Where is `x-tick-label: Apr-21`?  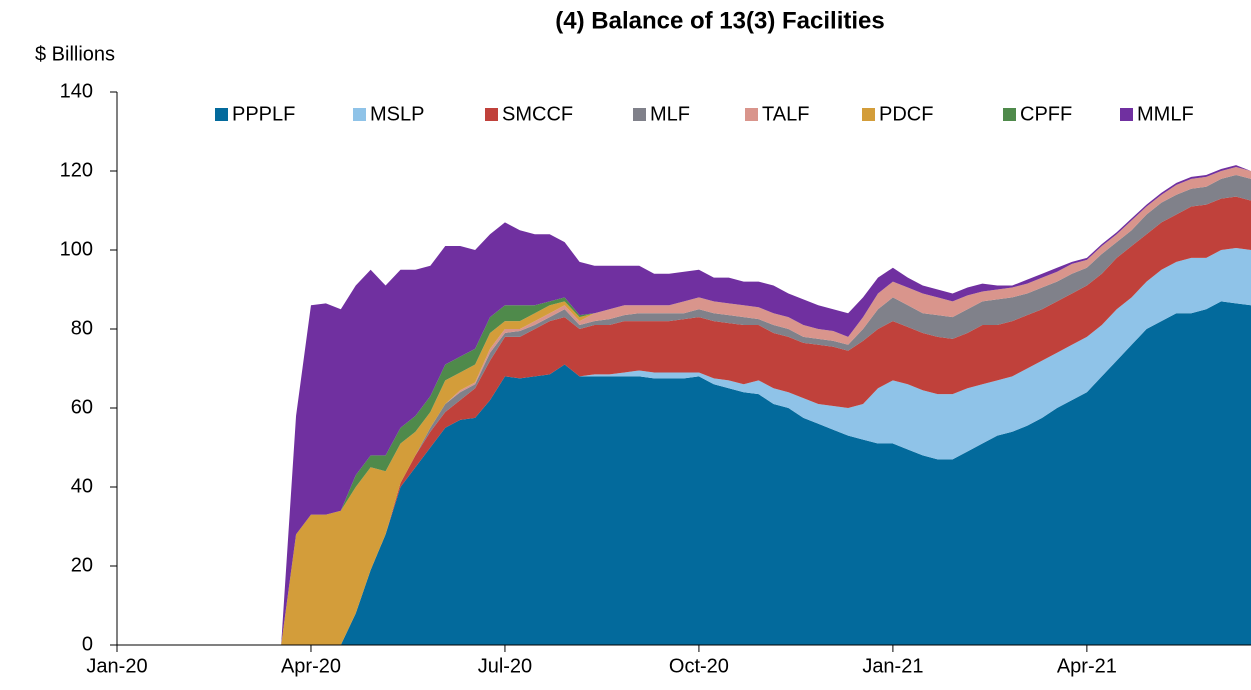
x-tick-label: Apr-21 is located at coordinates (1087, 666).